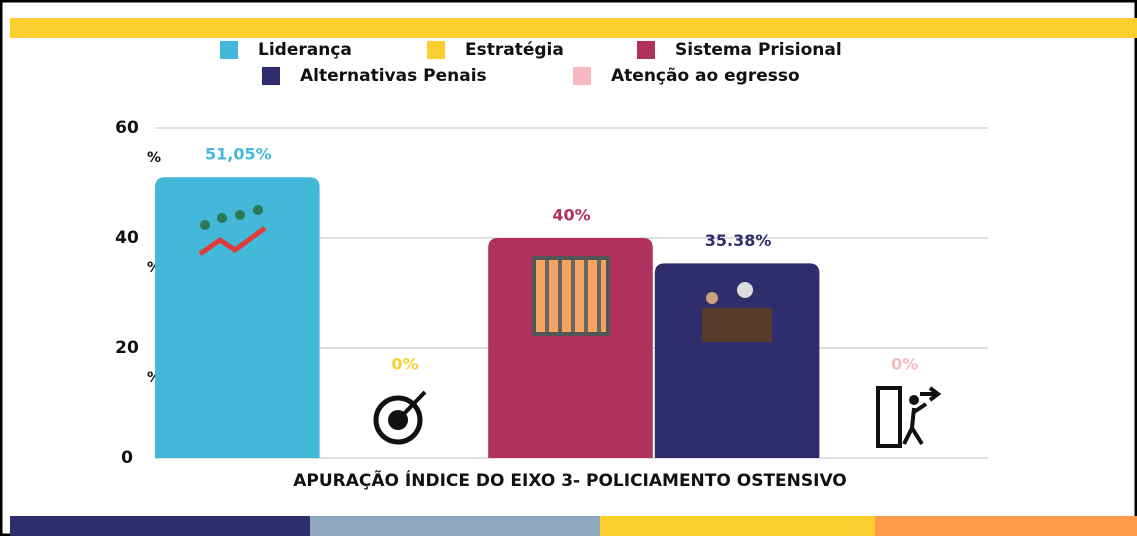 This screenshot has width=1137, height=536. What do you see at coordinates (738, 240) in the screenshot?
I see `value-label: 35.38%` at bounding box center [738, 240].